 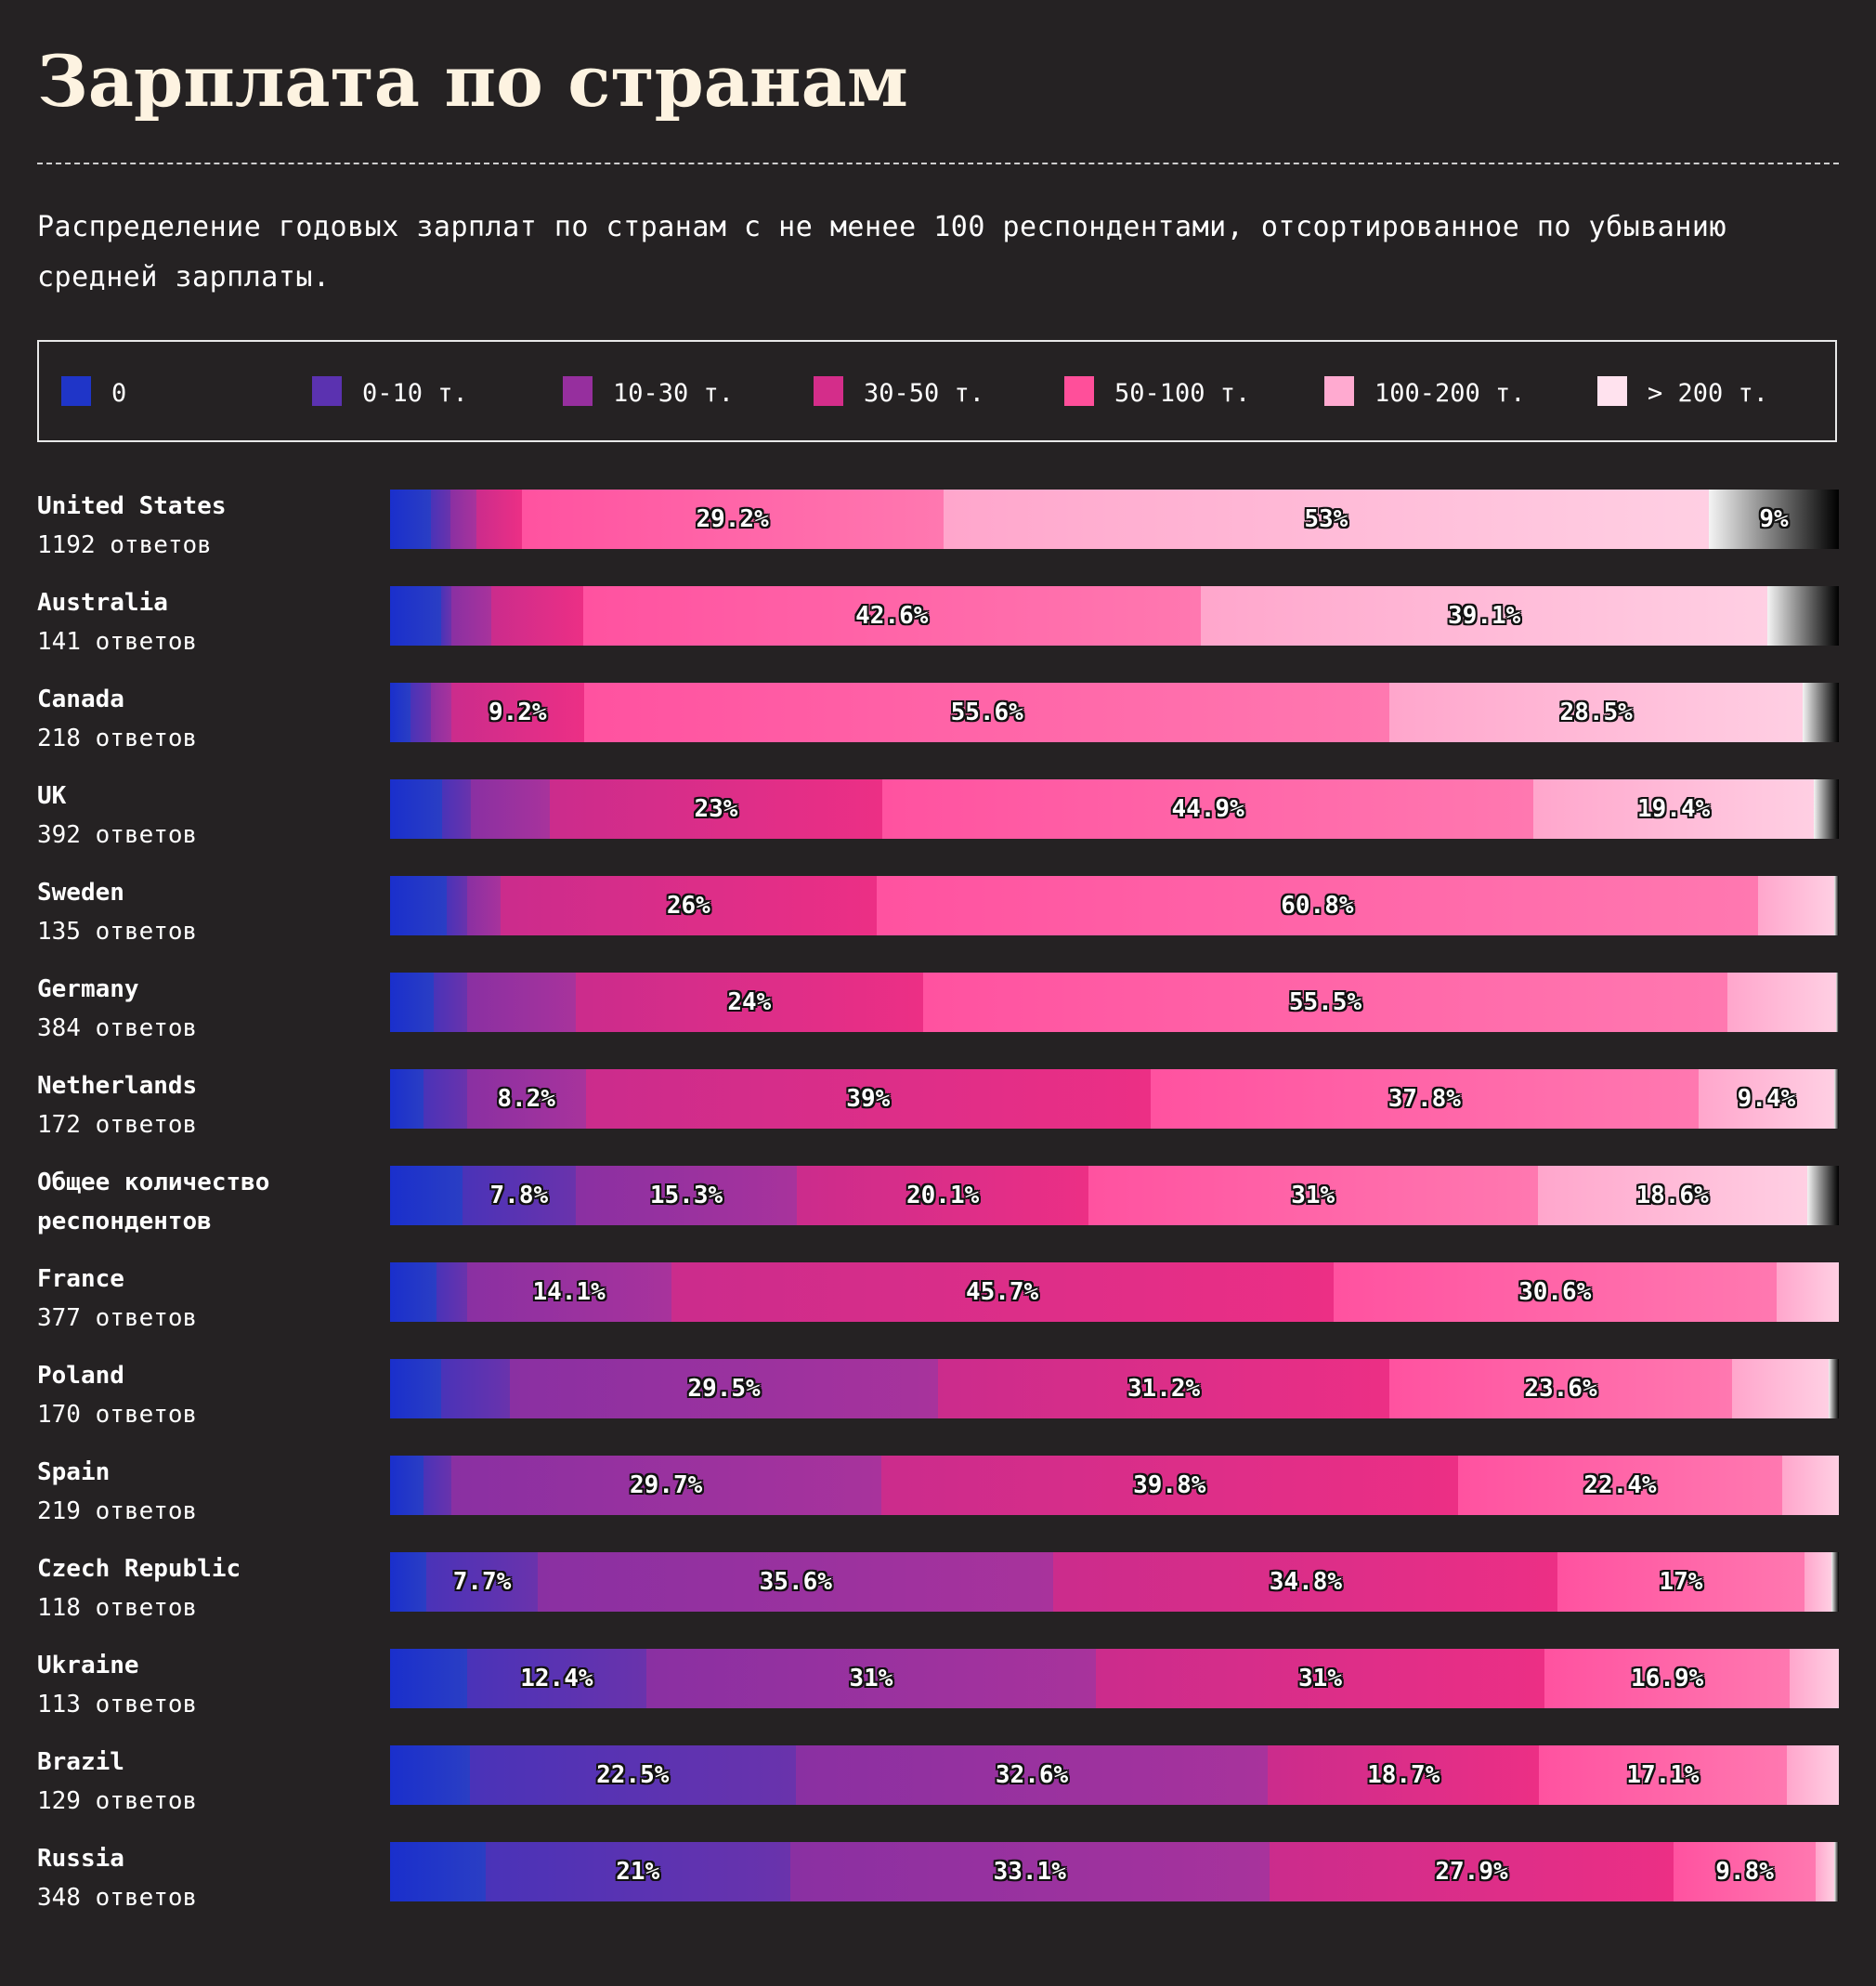 I want to click on data-label: 17%, so click(x=1681, y=1582).